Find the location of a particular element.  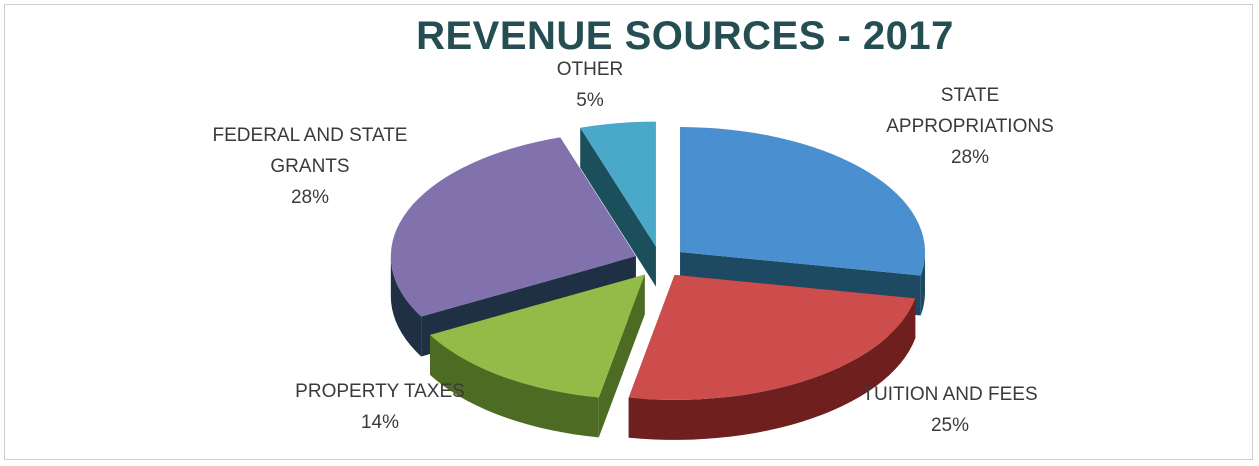

slice-name-federal-and-state-grants: FEDERAL AND STATE GRANTS is located at coordinates (310, 151).